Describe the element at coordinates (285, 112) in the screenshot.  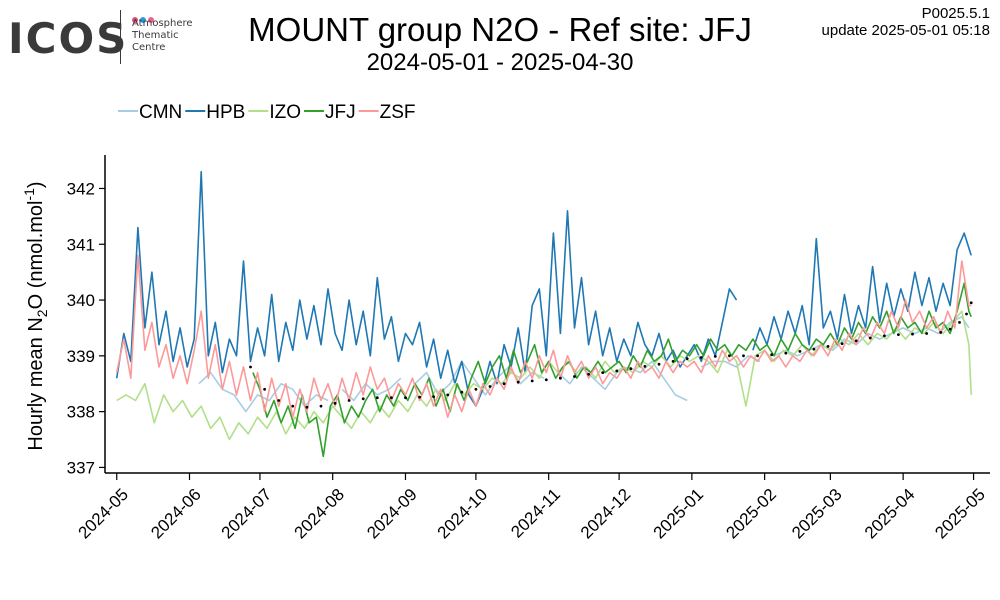
I see `legend-label-izo: IZO` at that location.